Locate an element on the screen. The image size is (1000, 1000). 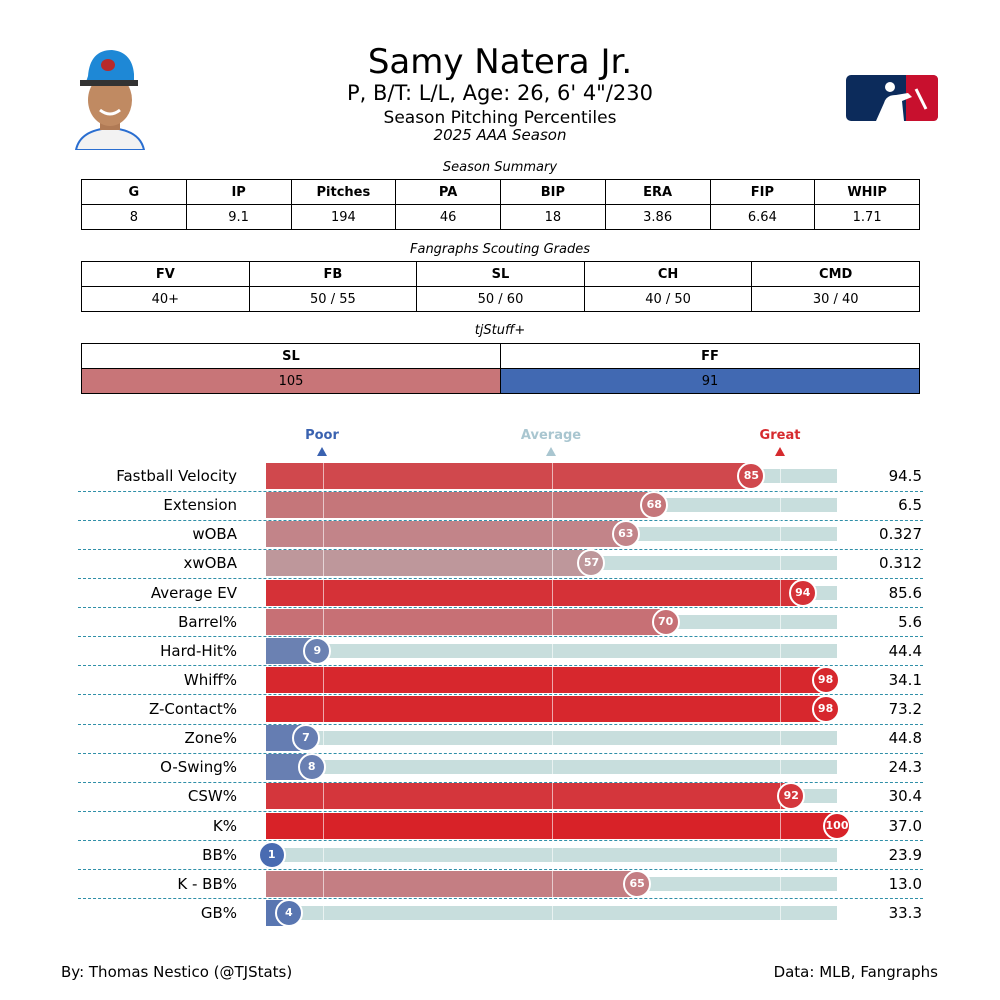
percentile-badge: 70 is located at coordinates (665, 621).